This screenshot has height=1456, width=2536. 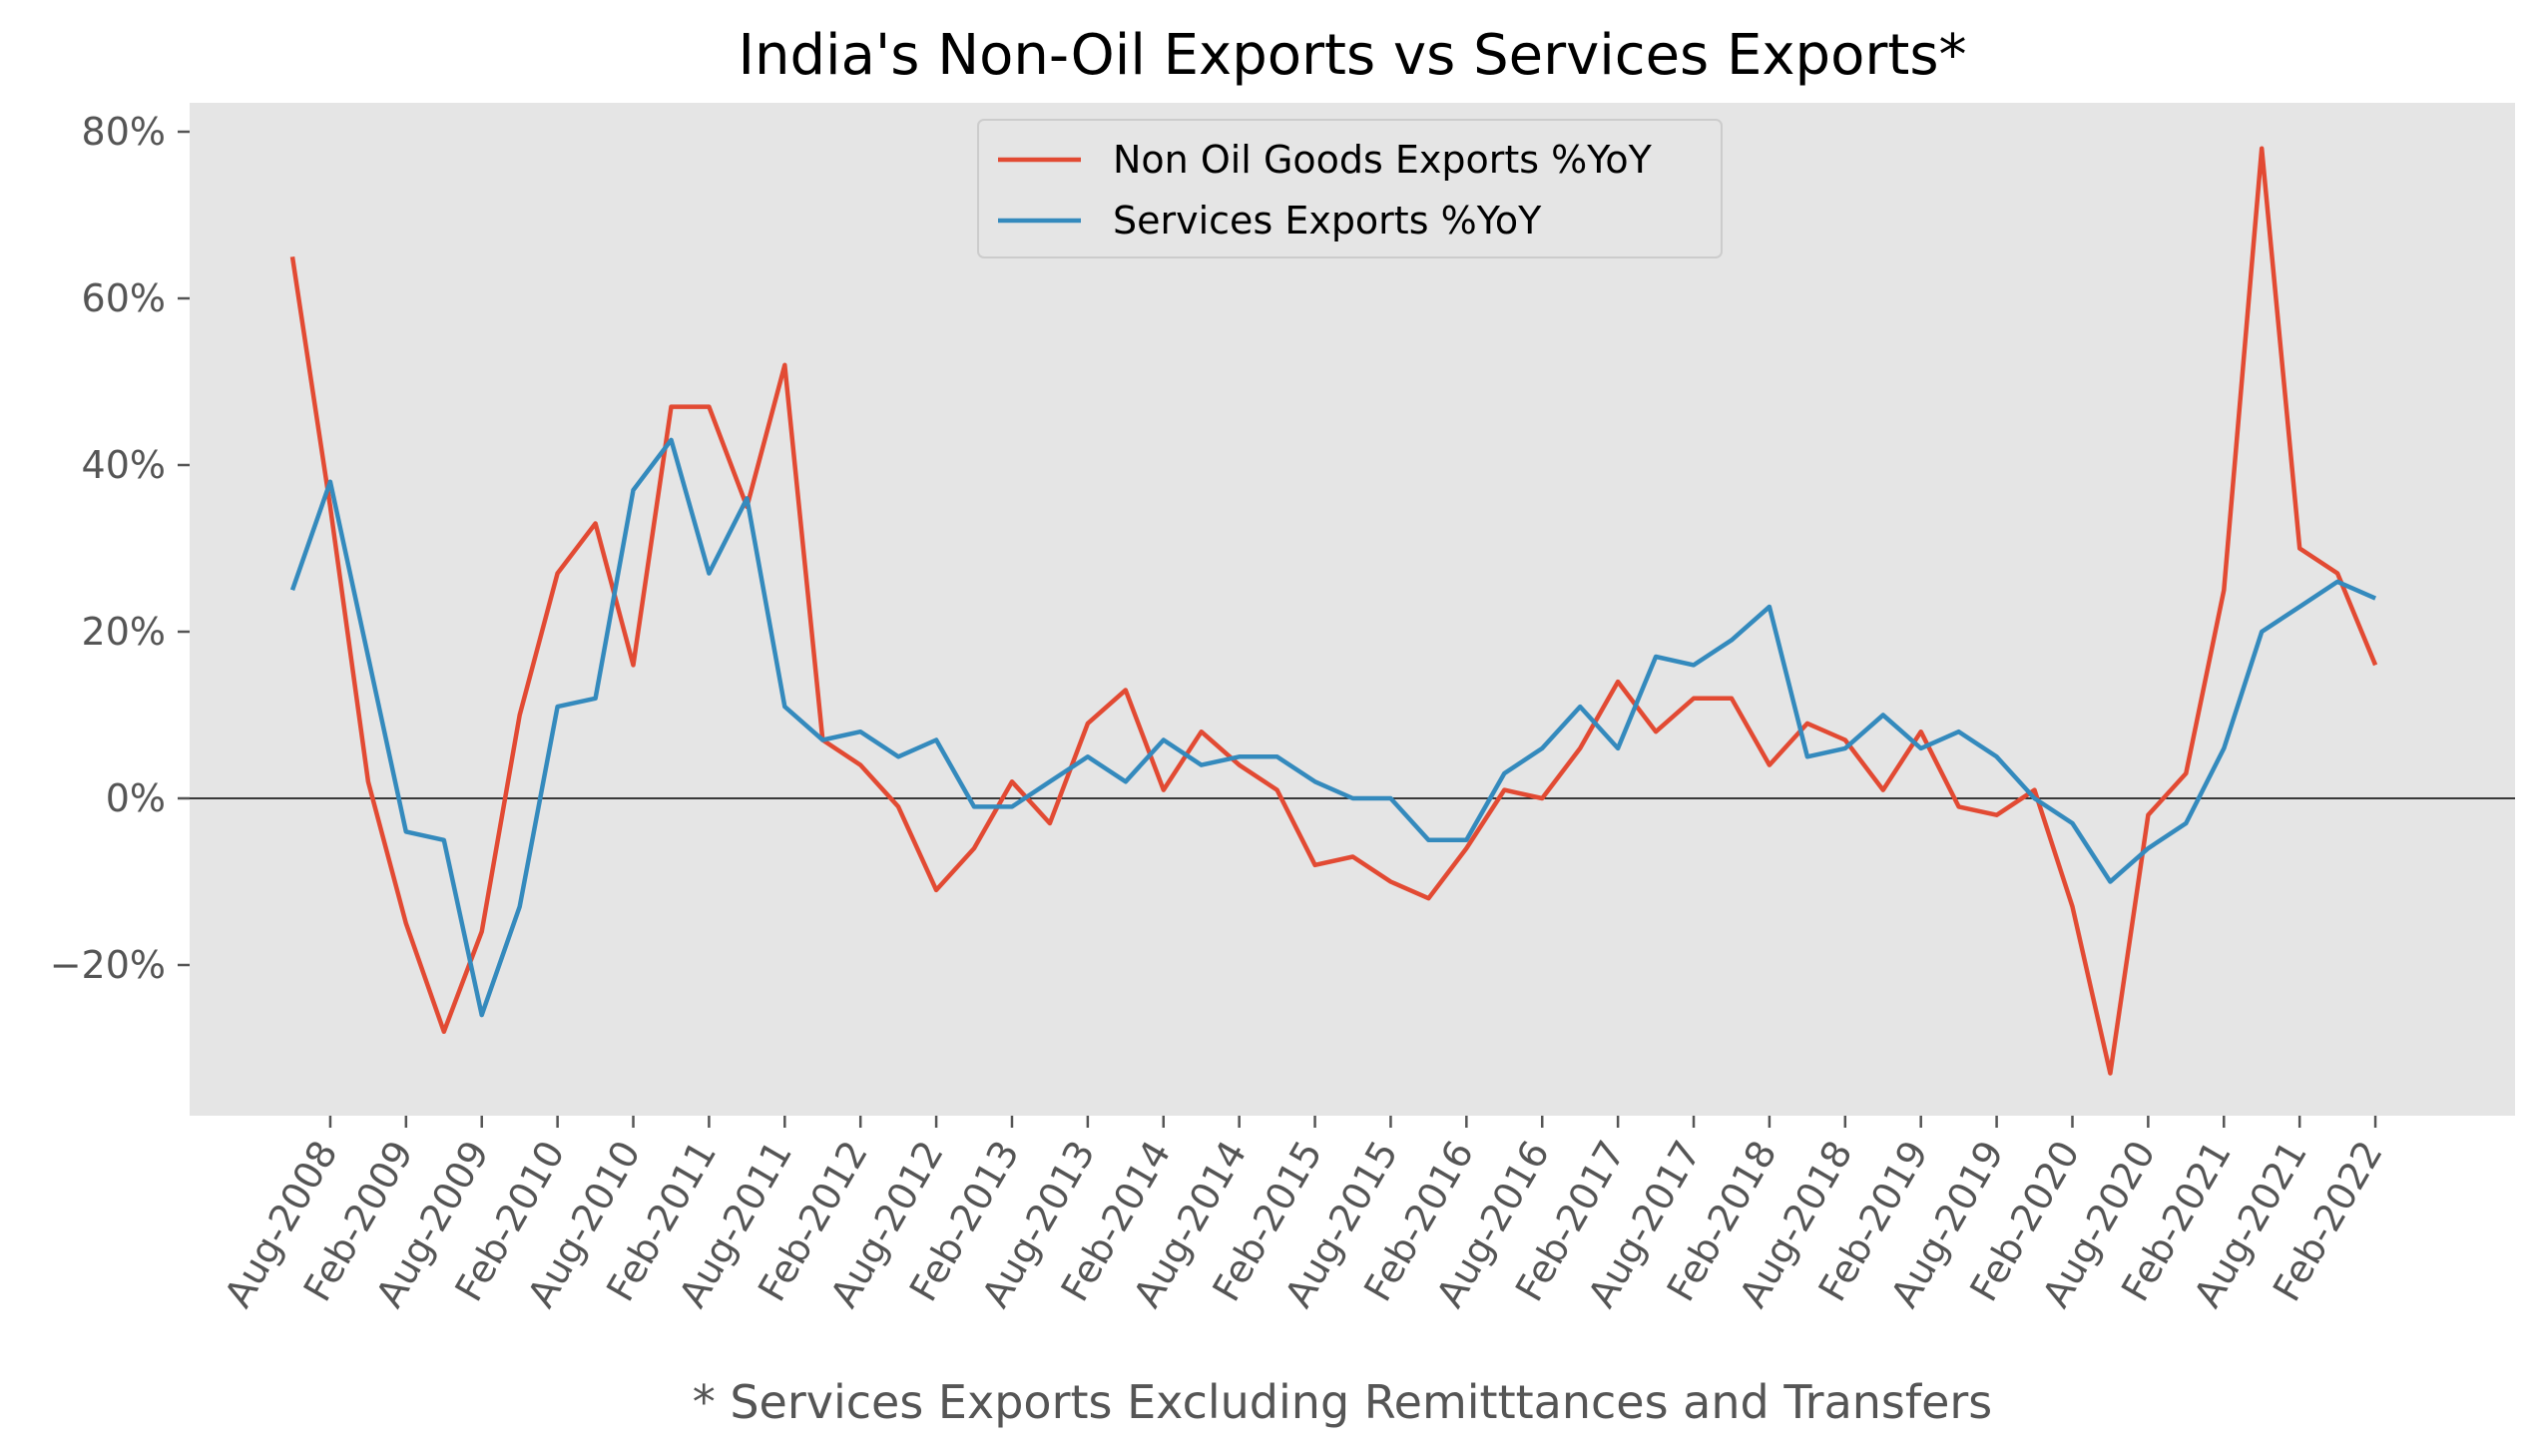 I want to click on legend-label-services: Services Exports %YoY, so click(x=1328, y=221).